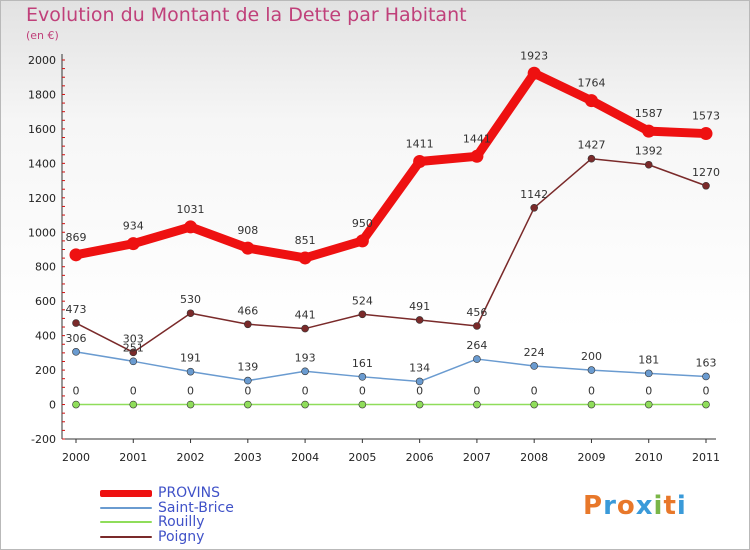  Describe the element at coordinates (362, 363) in the screenshot. I see `data-label: 161` at that location.